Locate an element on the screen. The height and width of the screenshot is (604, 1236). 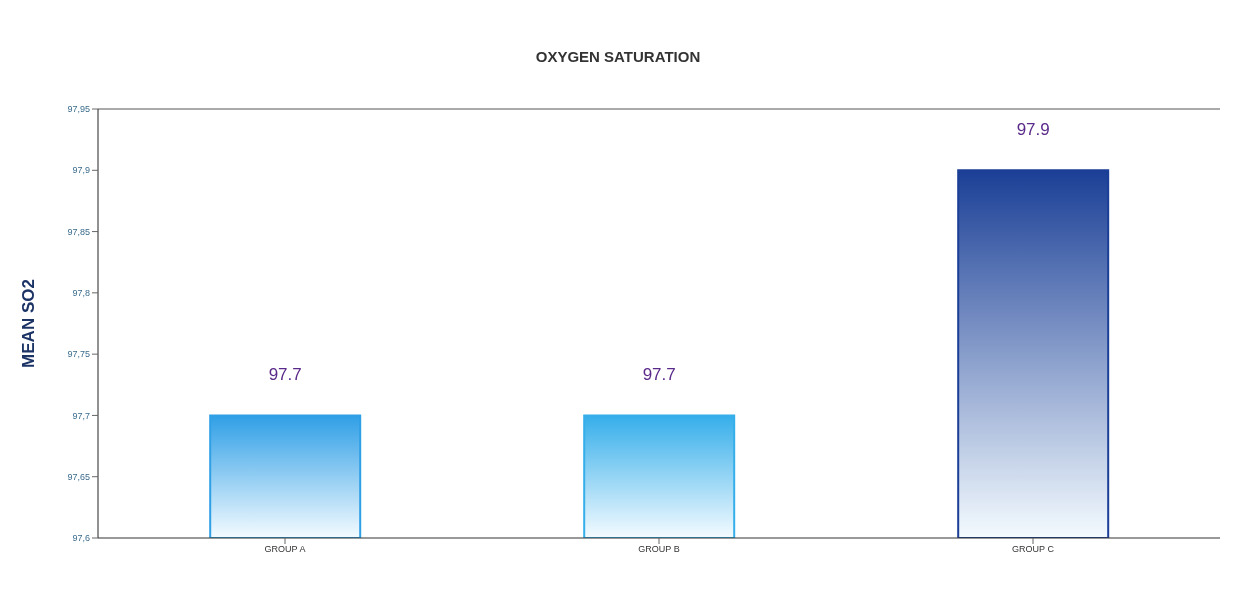
y-tick-label: 97,65 is located at coordinates (78, 476).